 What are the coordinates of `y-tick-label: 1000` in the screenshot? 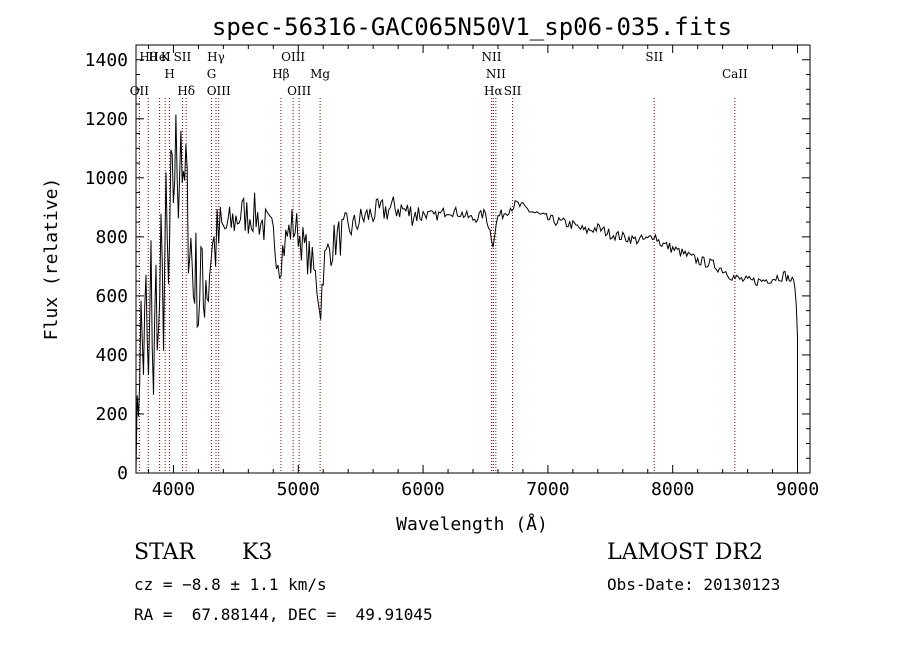 It's located at (106, 178).